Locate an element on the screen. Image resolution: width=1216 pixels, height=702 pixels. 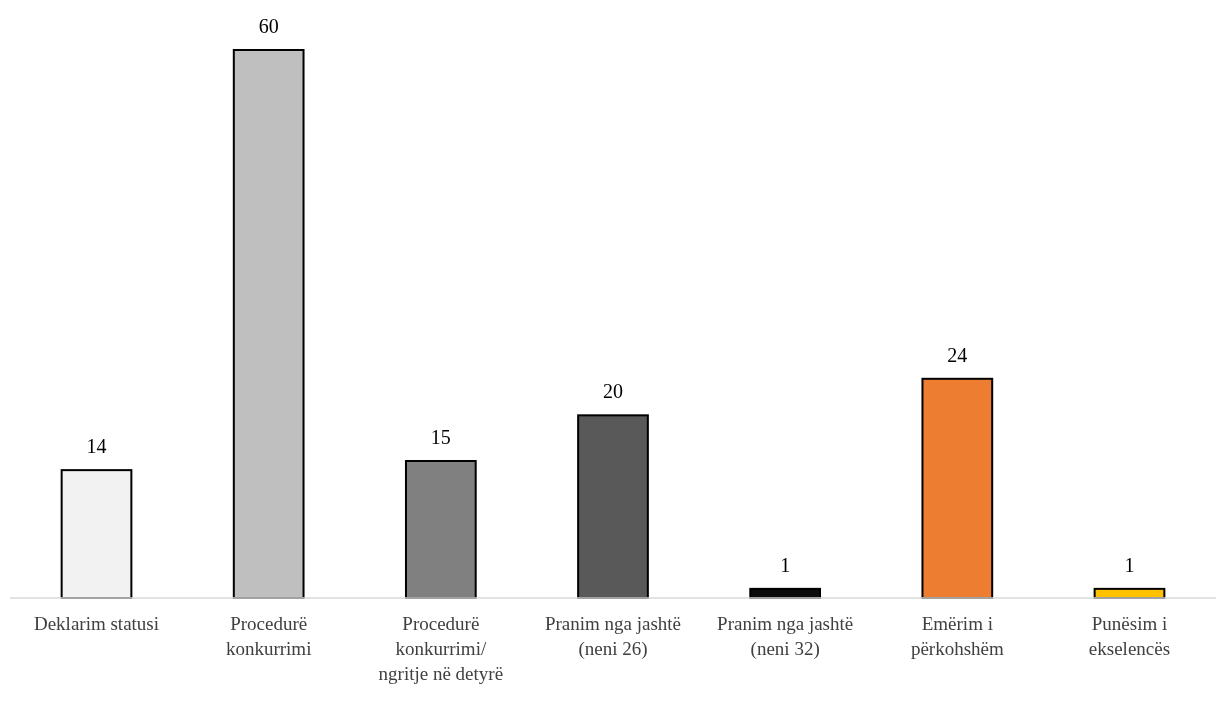
x-tick-label: Punësim i ekselencës is located at coordinates (1129, 636).